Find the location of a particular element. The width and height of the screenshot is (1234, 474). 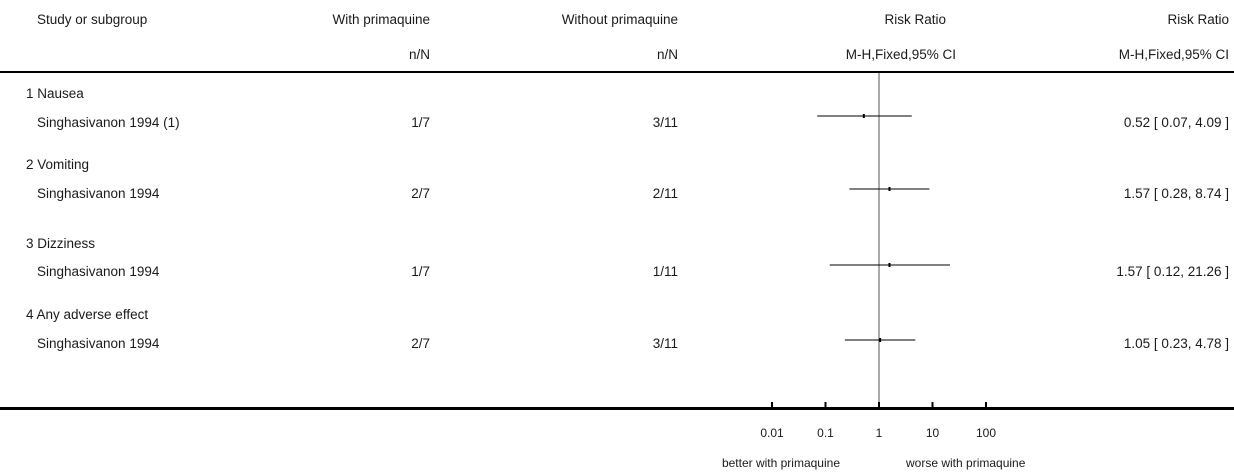

header-risk-ratio-plot: Risk Ratio is located at coordinates (915, 19).